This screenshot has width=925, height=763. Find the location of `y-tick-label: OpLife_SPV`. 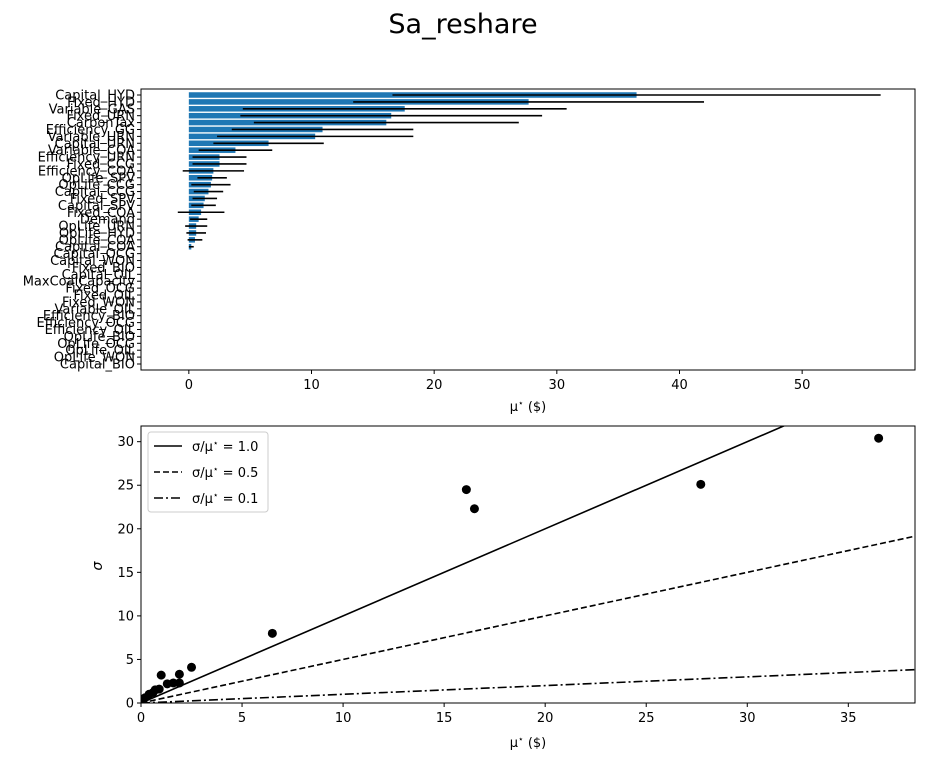

y-tick-label: OpLife_SPV is located at coordinates (99, 178).